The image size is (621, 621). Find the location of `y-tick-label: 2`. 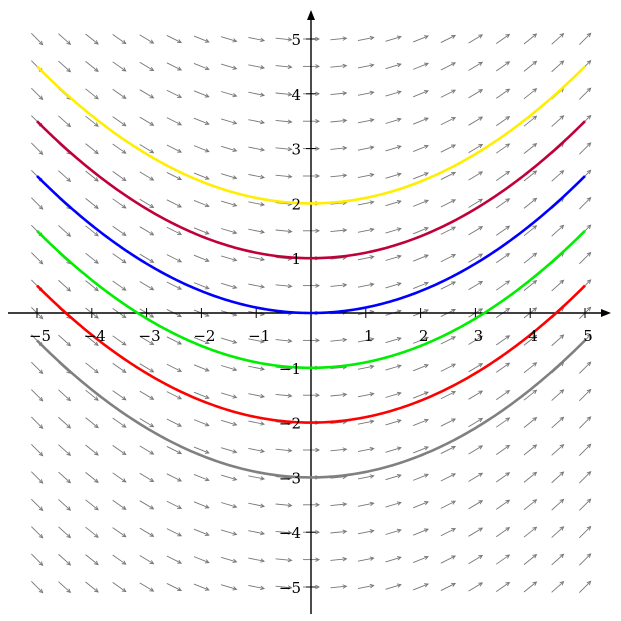

y-tick-label: 2 is located at coordinates (296, 204).